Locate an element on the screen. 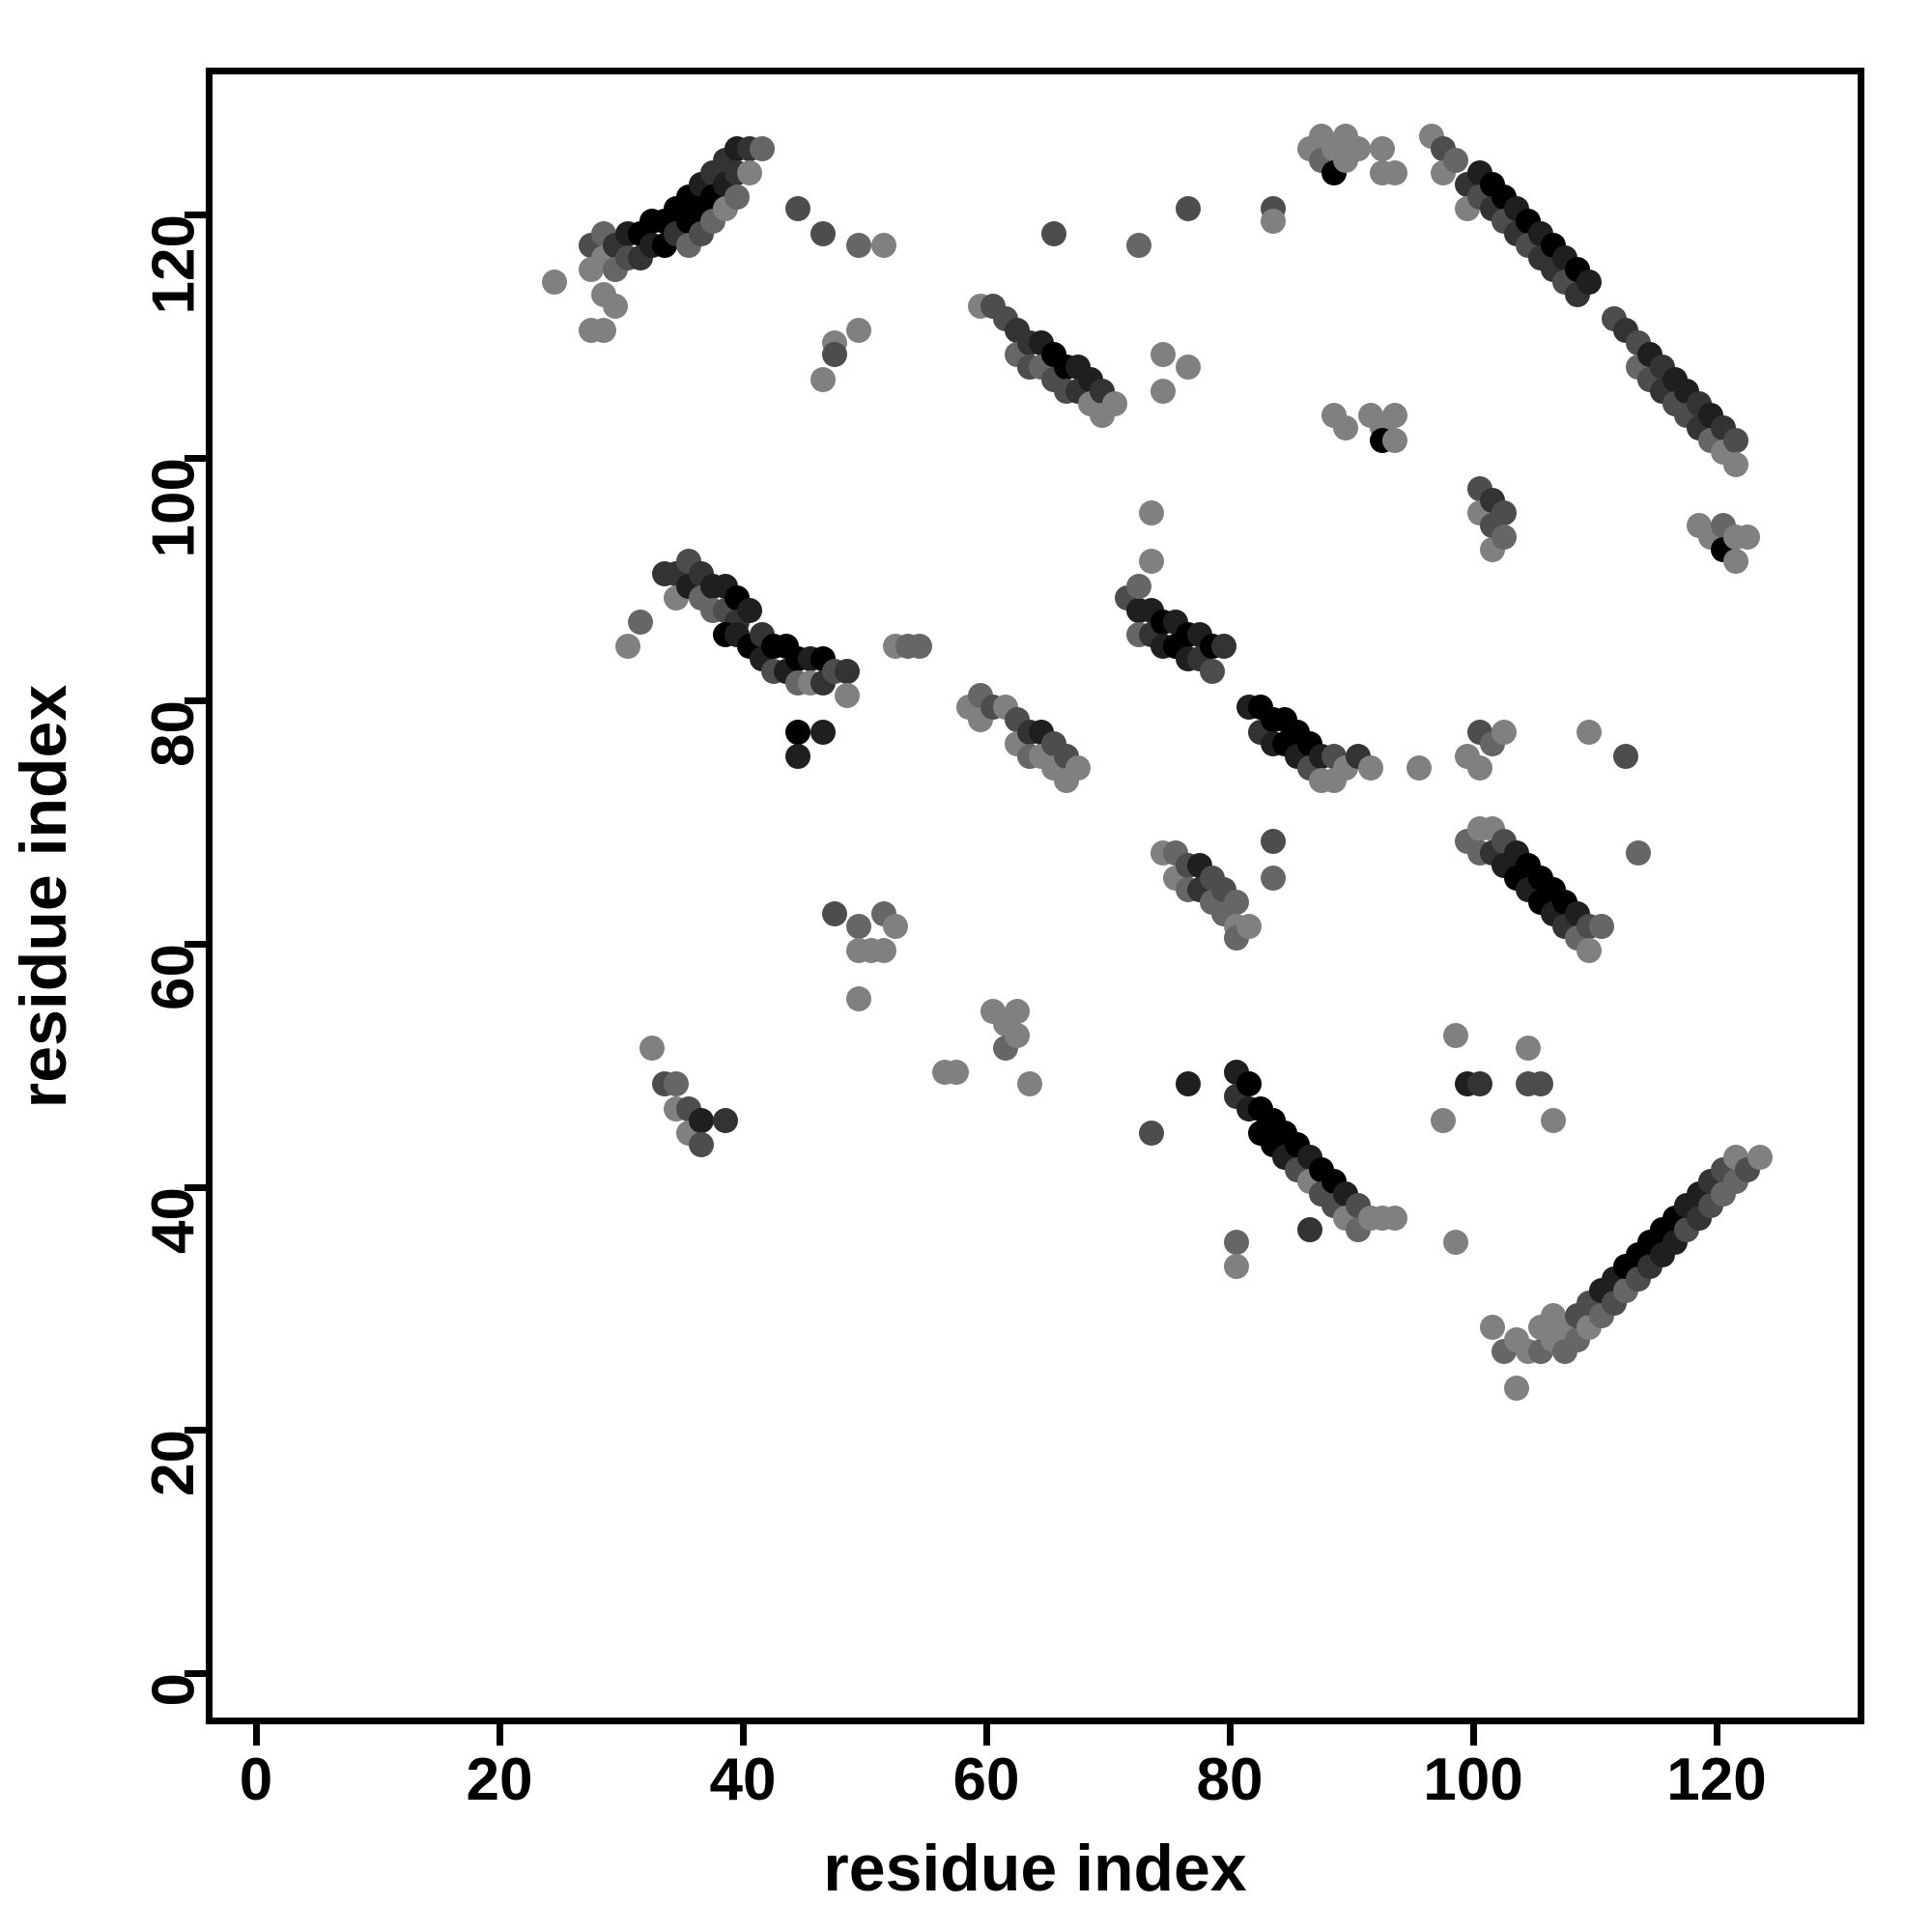  y-axis-tick-label: 80 is located at coordinates (173, 734).